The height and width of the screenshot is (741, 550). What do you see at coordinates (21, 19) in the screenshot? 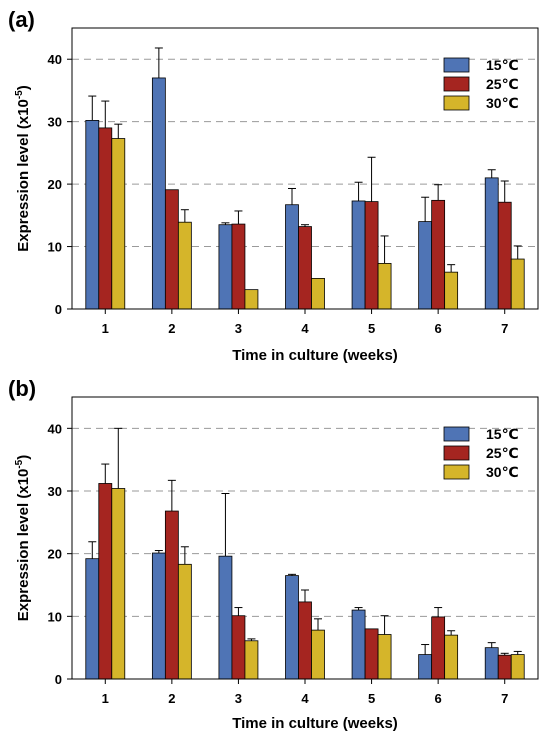
I see `panel-label: (a)` at bounding box center [21, 19].